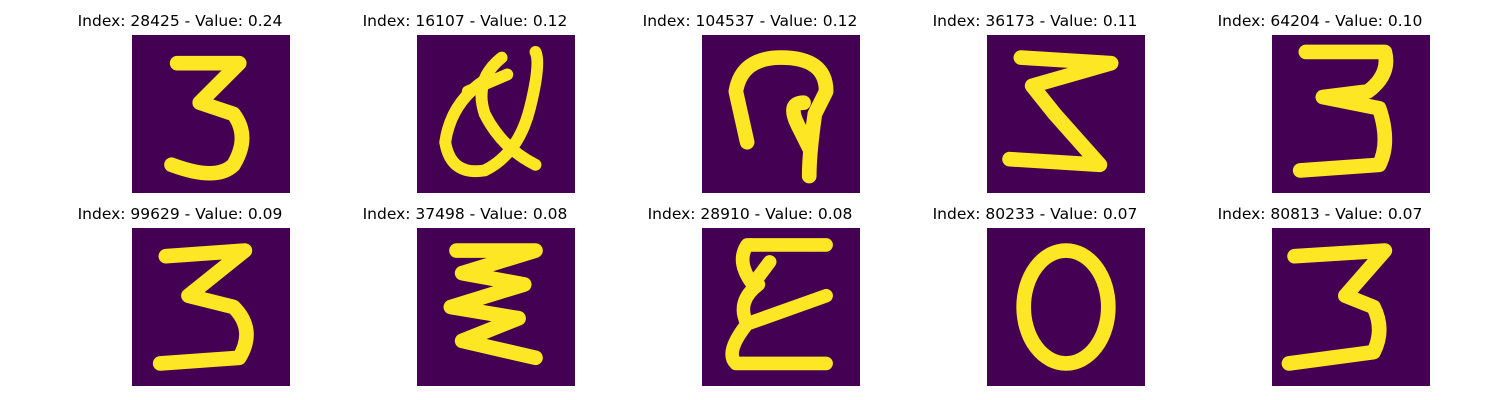 The image size is (1500, 400). What do you see at coordinates (180, 21) in the screenshot?
I see `panel-title: Index: 28425 - Value: 0.24` at bounding box center [180, 21].